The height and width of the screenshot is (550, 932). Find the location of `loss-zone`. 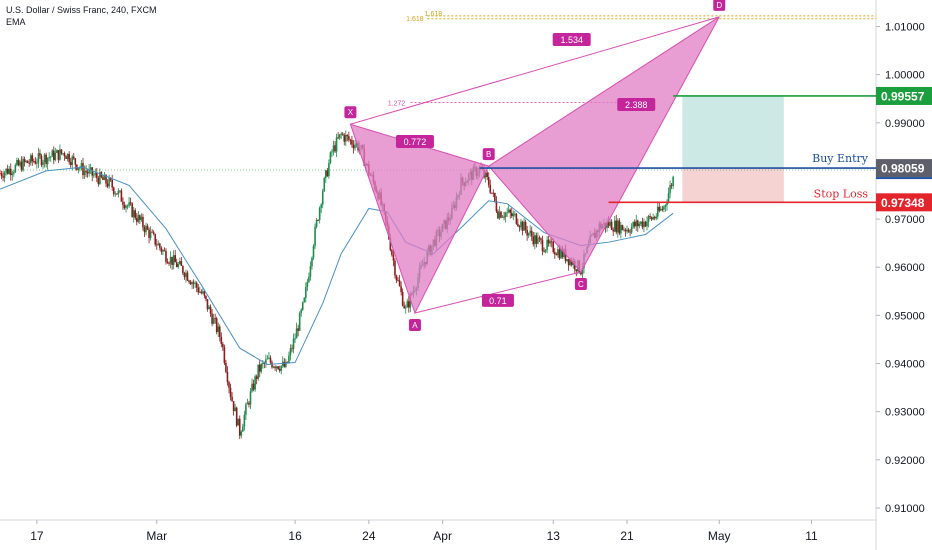

loss-zone is located at coordinates (733, 185).